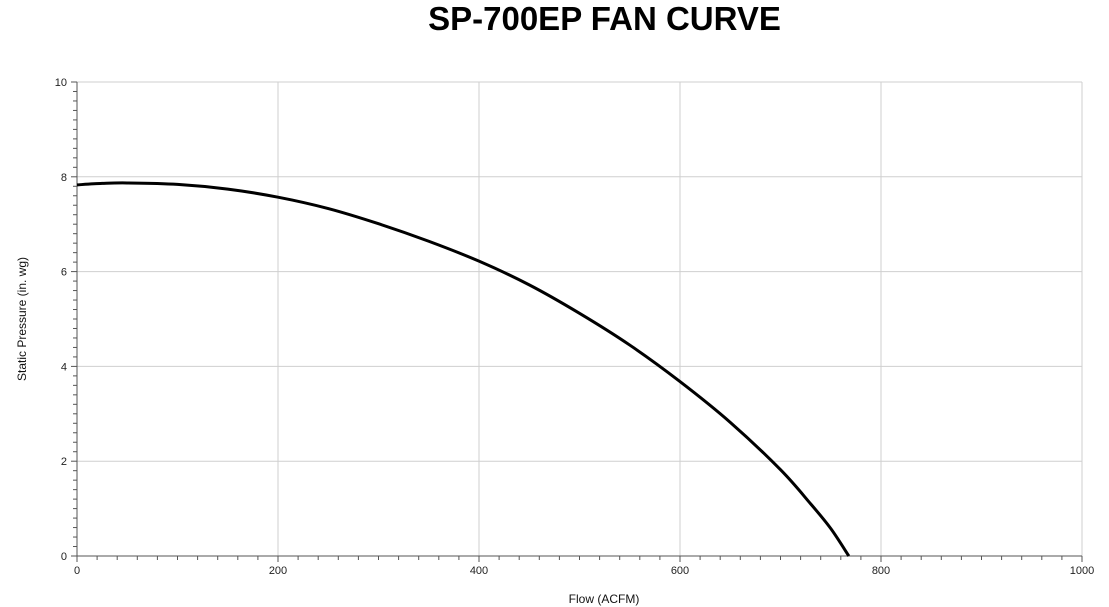 The image size is (1109, 607). What do you see at coordinates (1082, 571) in the screenshot?
I see `x-tick-label: 1000` at bounding box center [1082, 571].